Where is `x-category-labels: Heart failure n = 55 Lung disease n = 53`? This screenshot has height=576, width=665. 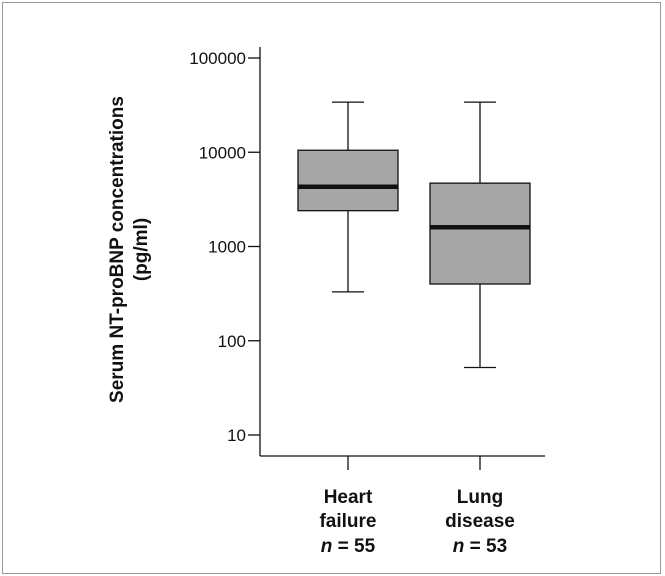 x-category-labels: Heart failure n = 55 Lung disease n = 53 is located at coordinates (416, 522).